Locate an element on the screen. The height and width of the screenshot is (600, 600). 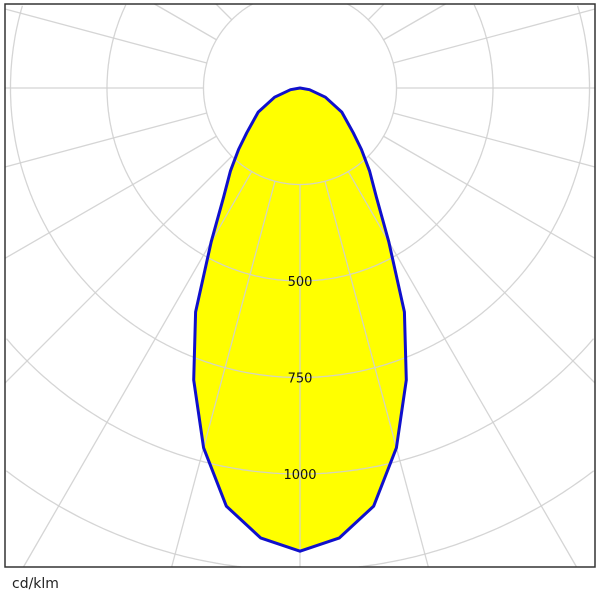
radial-tick-label: 750 is located at coordinates (300, 379).